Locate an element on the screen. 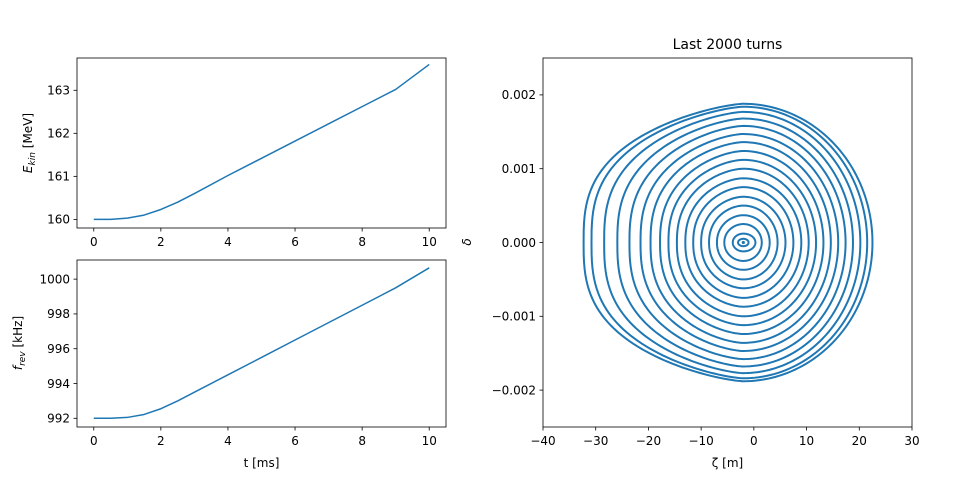  energy-x-tick-label: 8 is located at coordinates (362, 242).